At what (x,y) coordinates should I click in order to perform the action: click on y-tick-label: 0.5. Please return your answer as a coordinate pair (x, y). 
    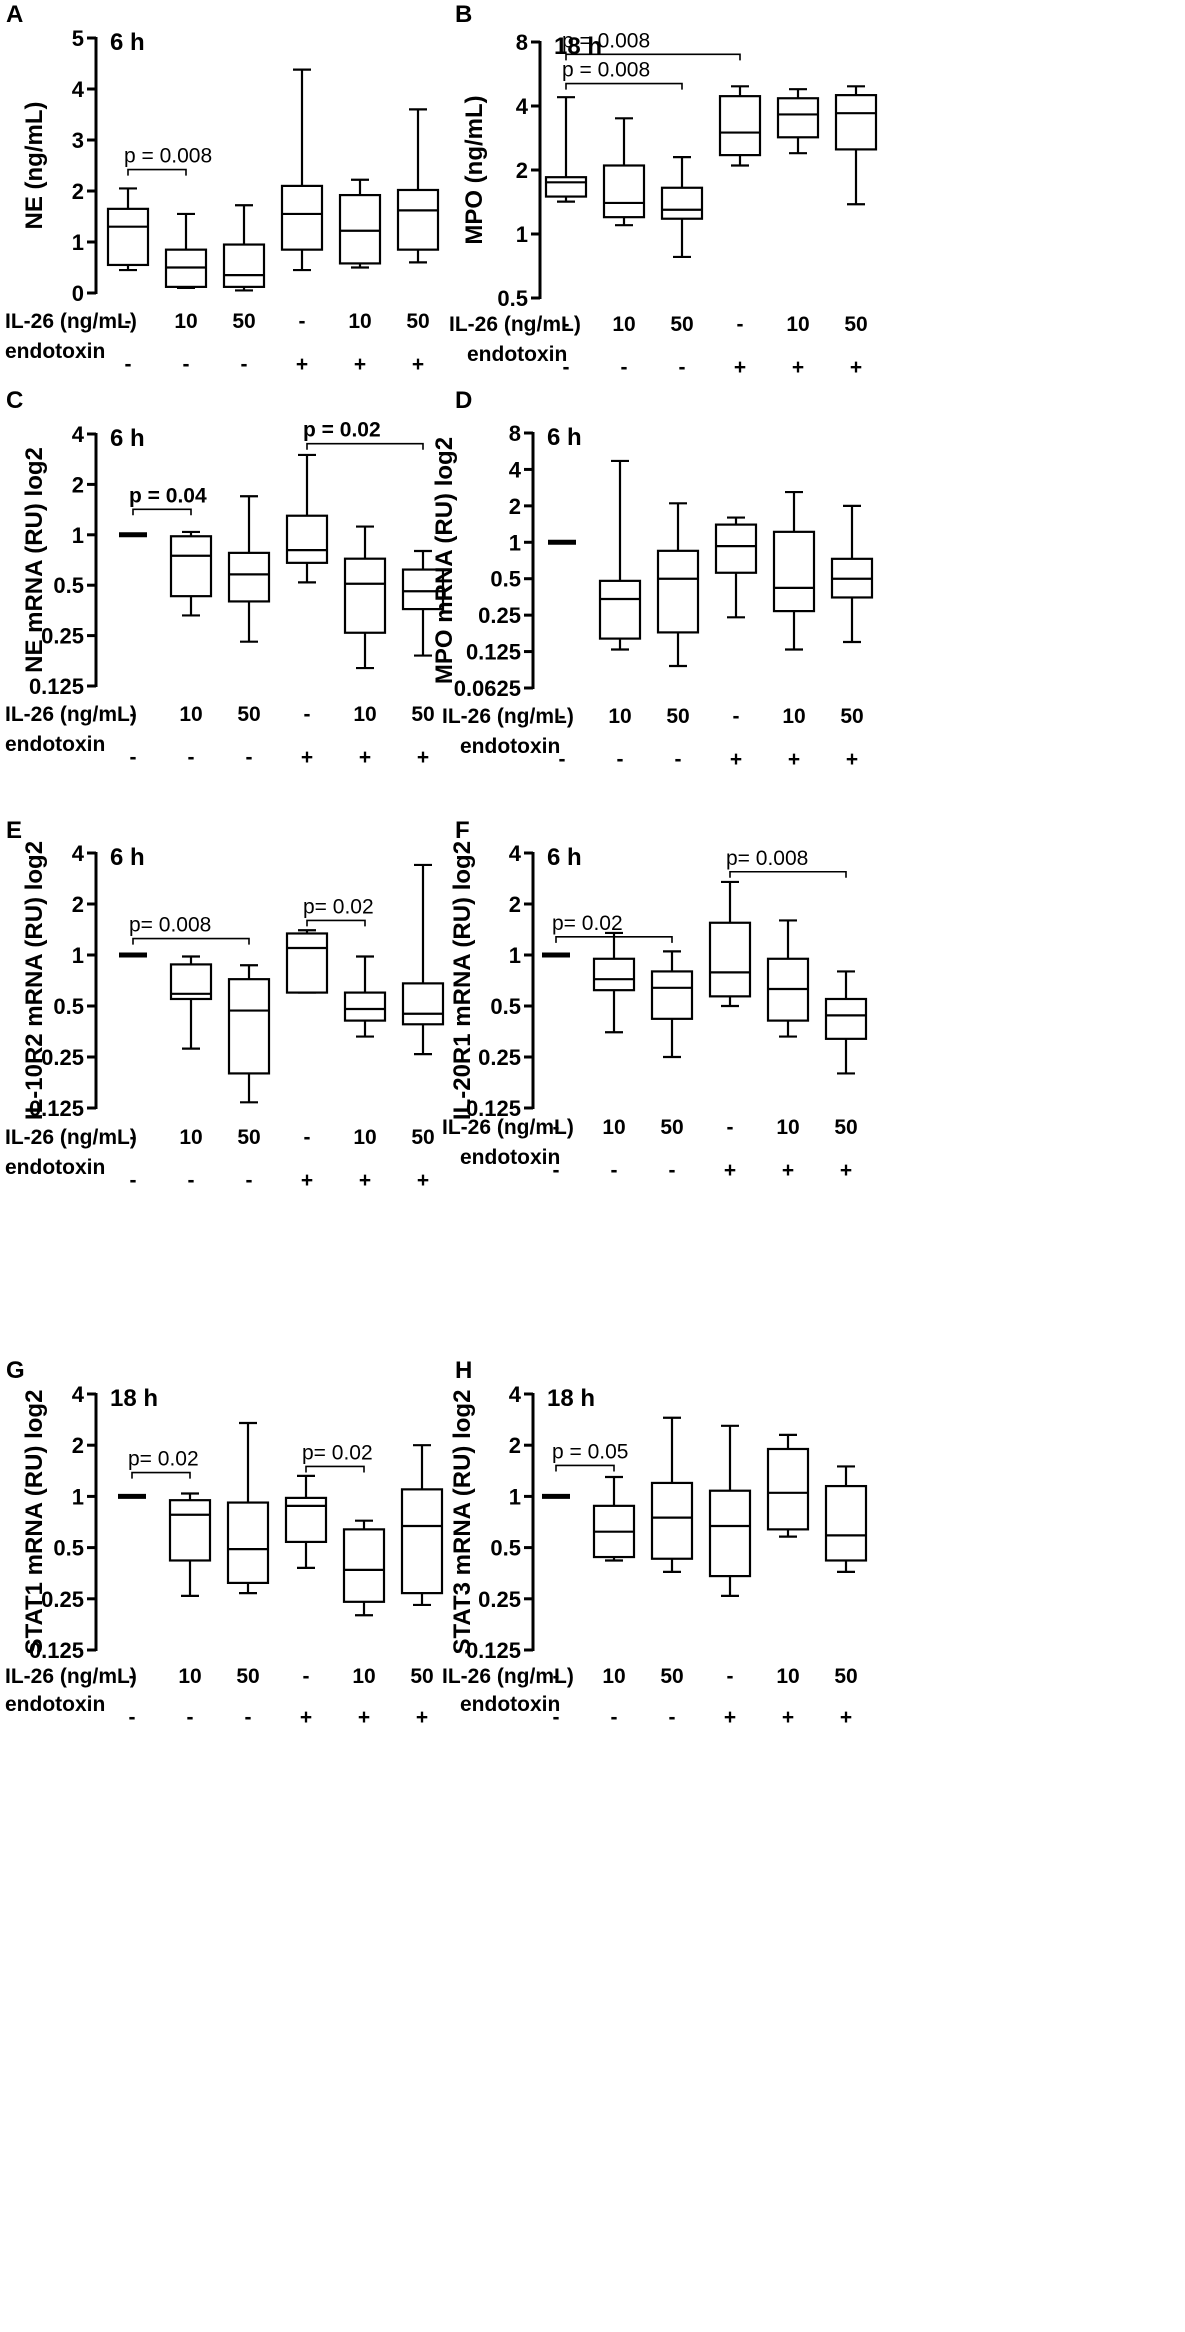
    Looking at the image, I should click on (512, 298).